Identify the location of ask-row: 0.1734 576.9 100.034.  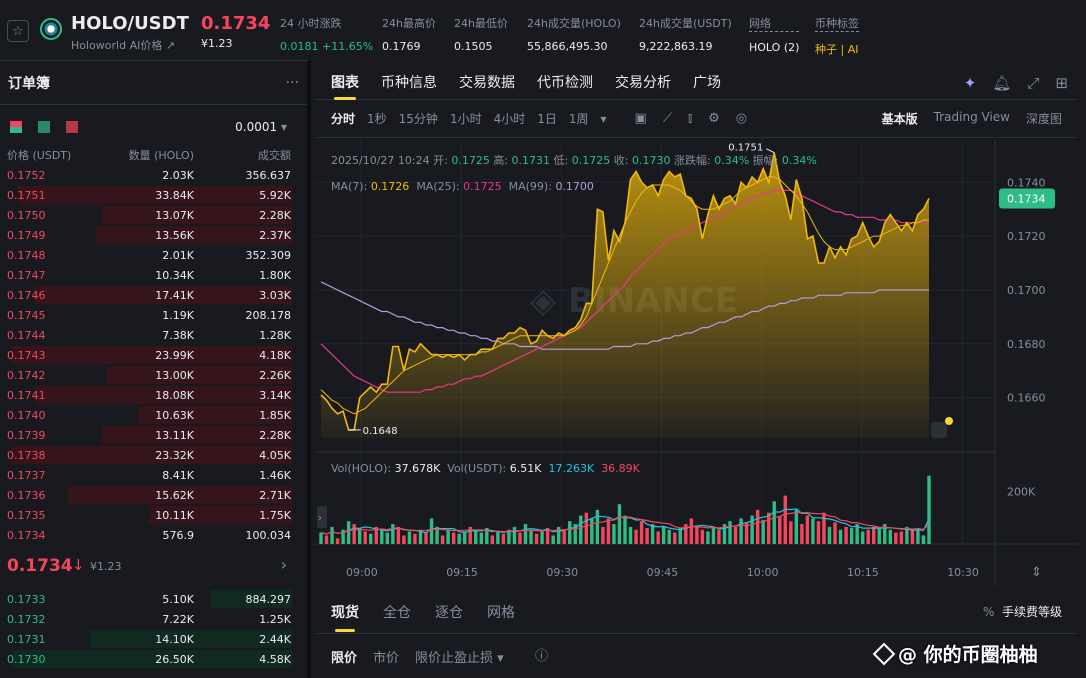
(153, 535).